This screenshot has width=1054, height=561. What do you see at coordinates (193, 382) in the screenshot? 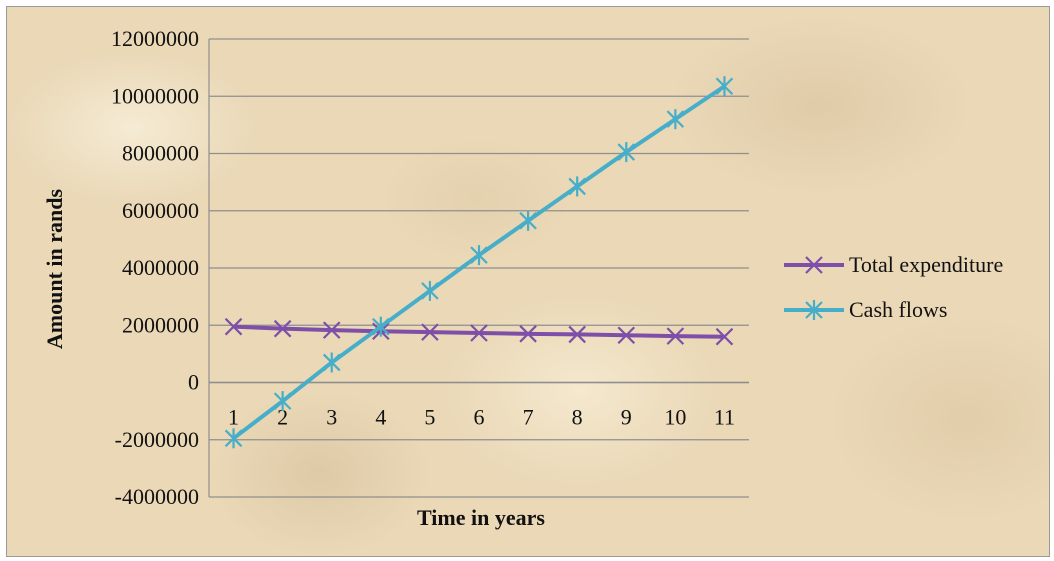
I see `y-tick-label: 0` at bounding box center [193, 382].